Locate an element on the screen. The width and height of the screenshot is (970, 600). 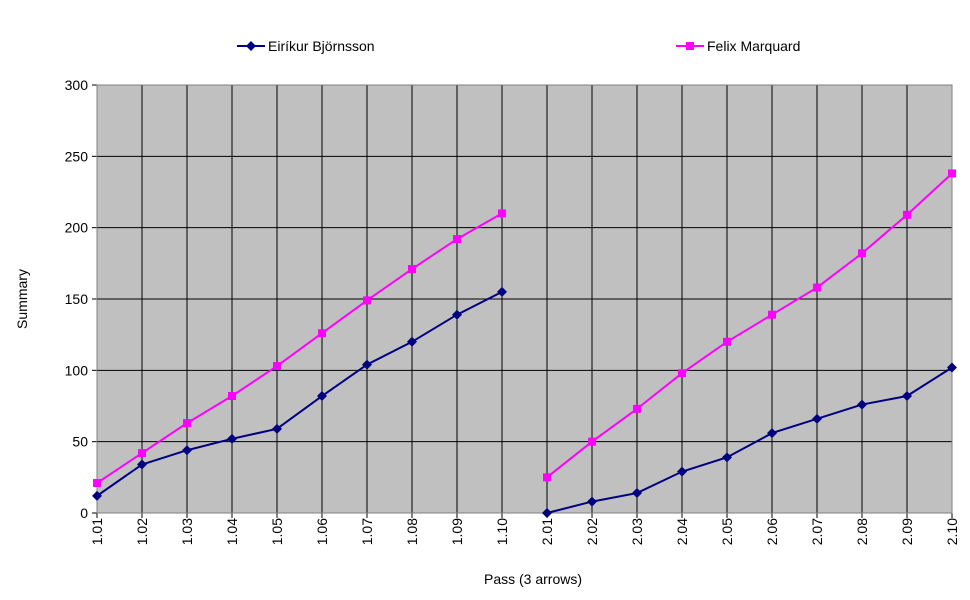
x-tick-label: 1.05 is located at coordinates (277, 531).